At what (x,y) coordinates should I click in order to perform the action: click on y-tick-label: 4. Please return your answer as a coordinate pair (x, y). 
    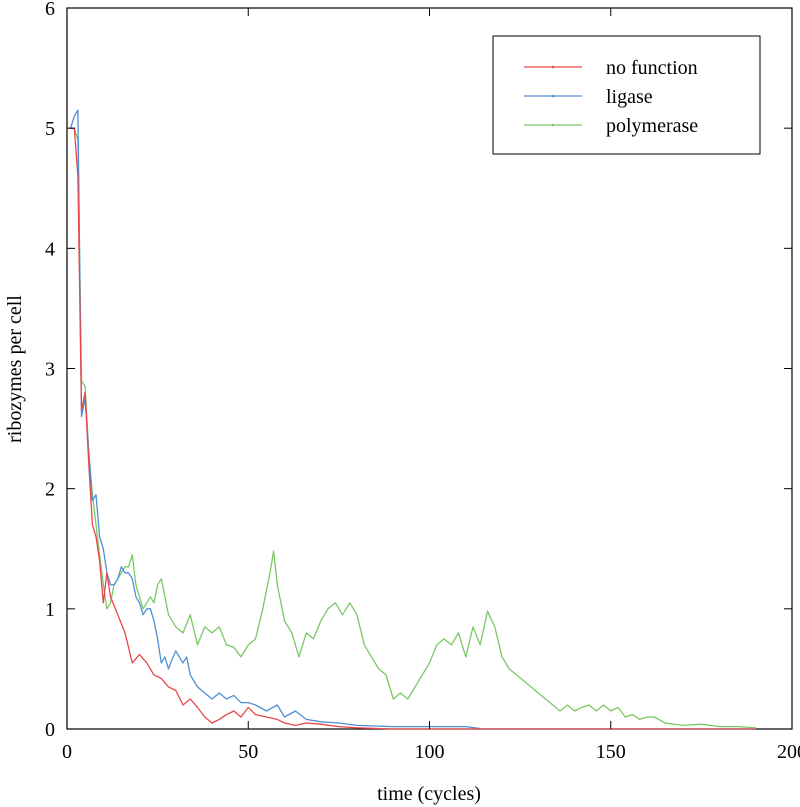
    Looking at the image, I should click on (50, 249).